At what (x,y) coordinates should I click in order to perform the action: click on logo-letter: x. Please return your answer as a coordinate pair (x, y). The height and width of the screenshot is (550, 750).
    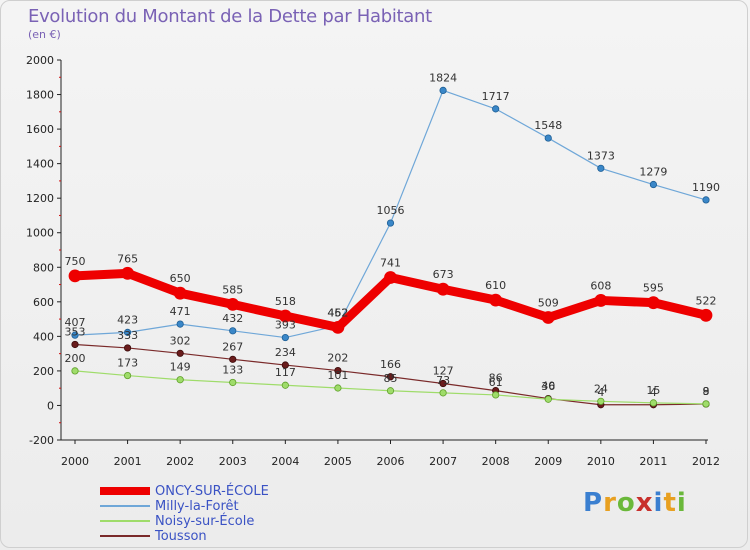
    Looking at the image, I should click on (644, 503).